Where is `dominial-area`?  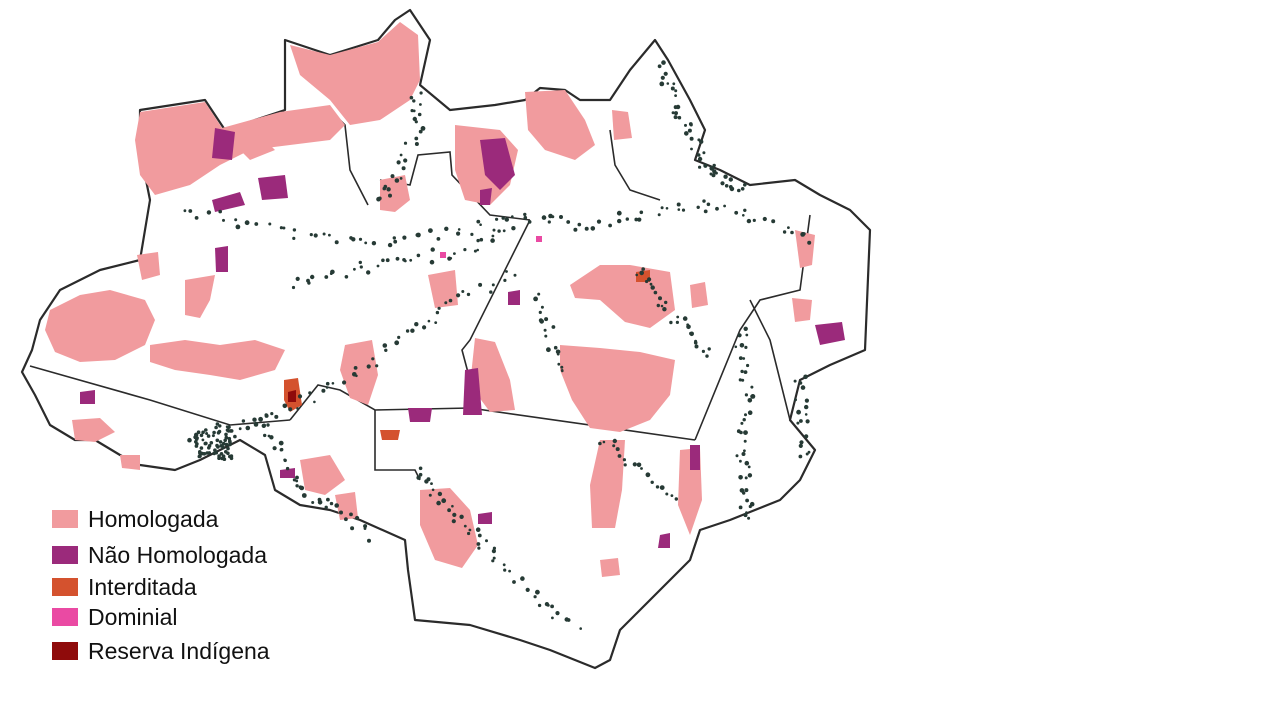
dominial-area is located at coordinates (443, 255).